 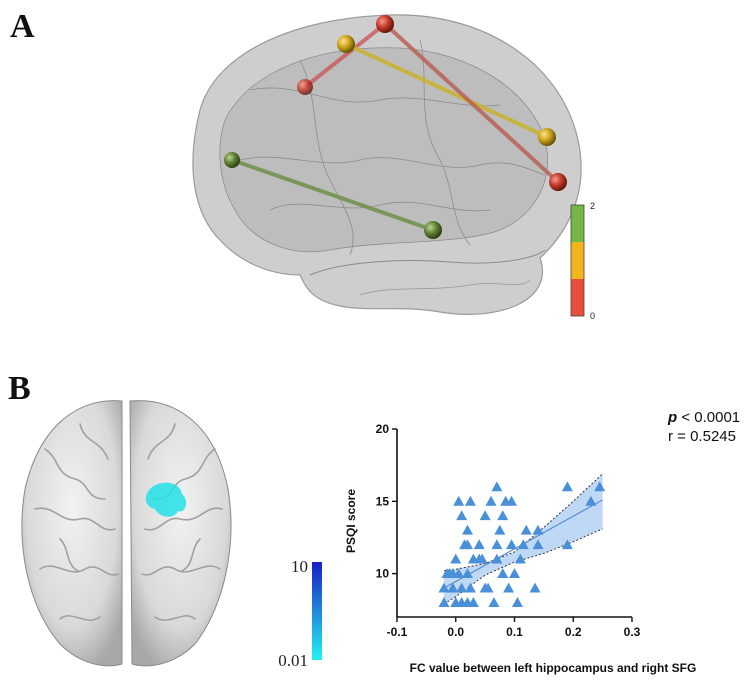 I want to click on confidence-band, so click(x=523, y=538).